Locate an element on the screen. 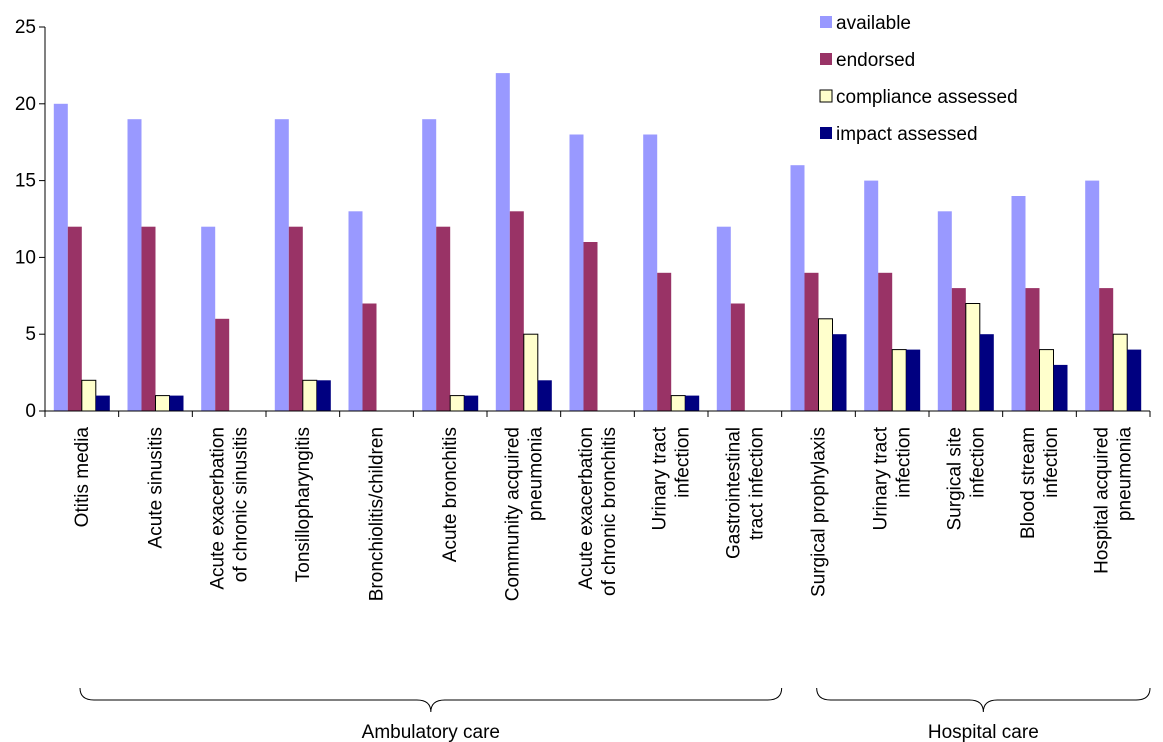 The width and height of the screenshot is (1163, 742). legend-entry-available: available is located at coordinates (865, 23).